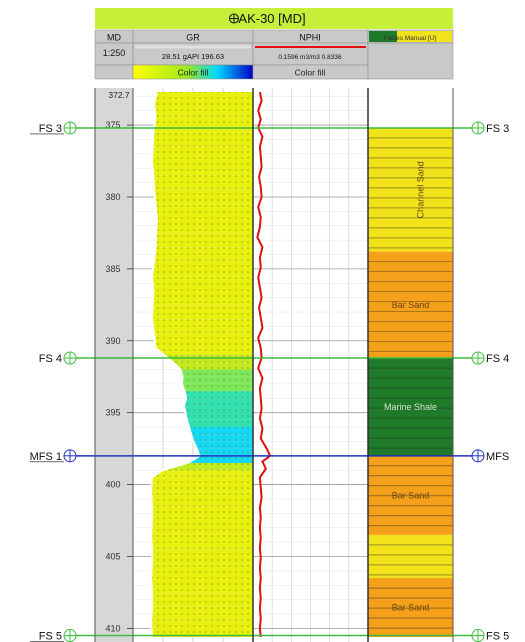  I want to click on facies-label: Marine Shale, so click(410, 407).